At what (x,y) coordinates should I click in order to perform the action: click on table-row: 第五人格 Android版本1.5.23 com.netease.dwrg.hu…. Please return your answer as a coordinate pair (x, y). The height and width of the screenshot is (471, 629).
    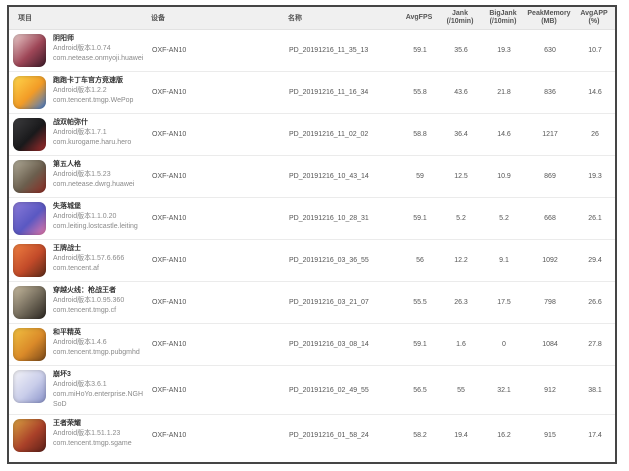
    Looking at the image, I should click on (312, 177).